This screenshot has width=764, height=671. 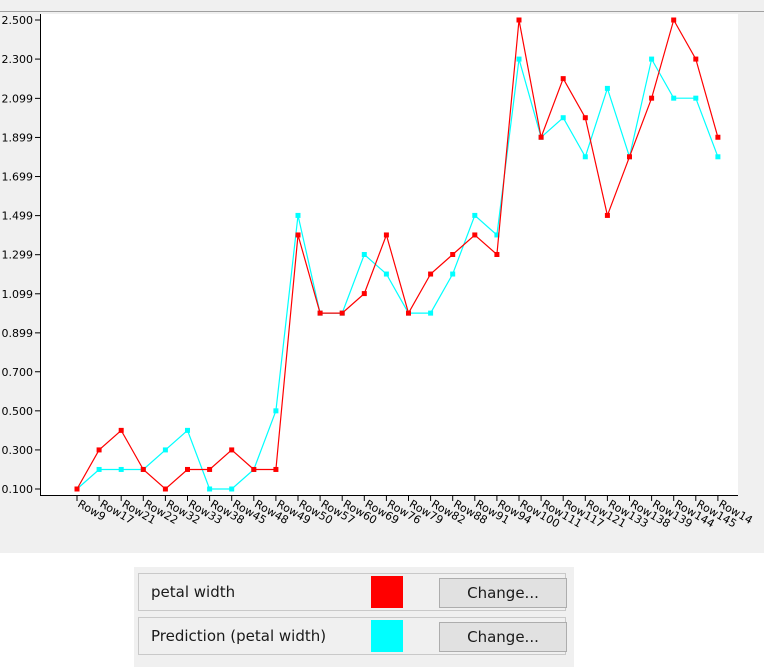 What do you see at coordinates (18, 333) in the screenshot?
I see `y-tick-label: 0.899` at bounding box center [18, 333].